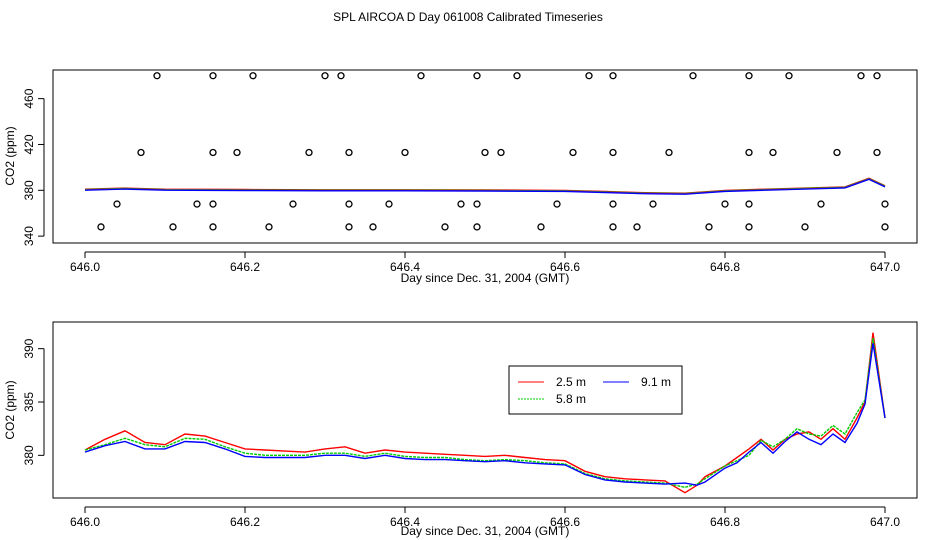 This screenshot has height=540, width=936. I want to click on legend-label-9-1m: 9.1 m, so click(656, 382).